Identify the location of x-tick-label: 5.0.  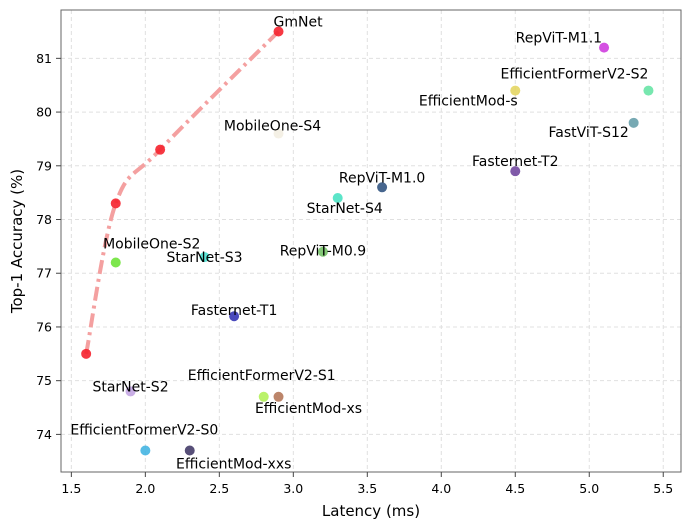
(589, 488).